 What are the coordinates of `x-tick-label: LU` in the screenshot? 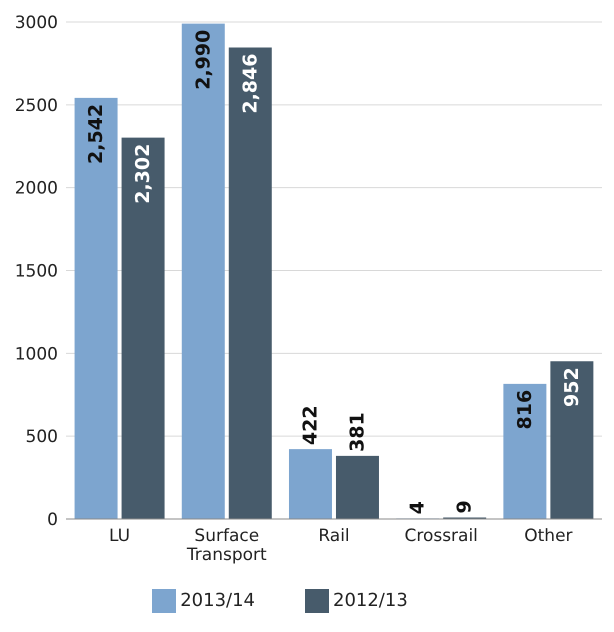 It's located at (119, 536).